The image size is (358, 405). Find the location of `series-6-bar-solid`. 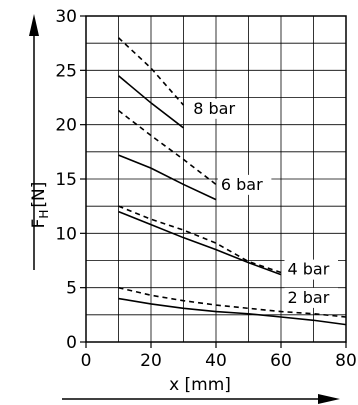

series-6-bar-solid is located at coordinates (167, 177).